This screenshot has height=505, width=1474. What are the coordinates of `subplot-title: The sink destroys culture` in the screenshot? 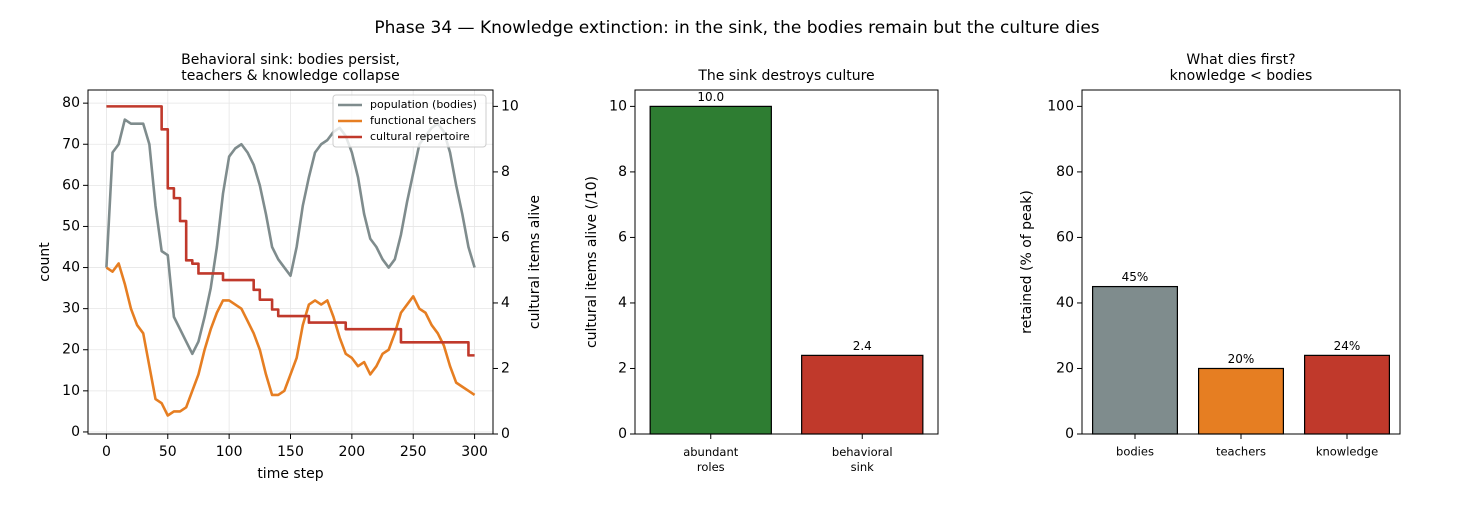 It's located at (785, 76).